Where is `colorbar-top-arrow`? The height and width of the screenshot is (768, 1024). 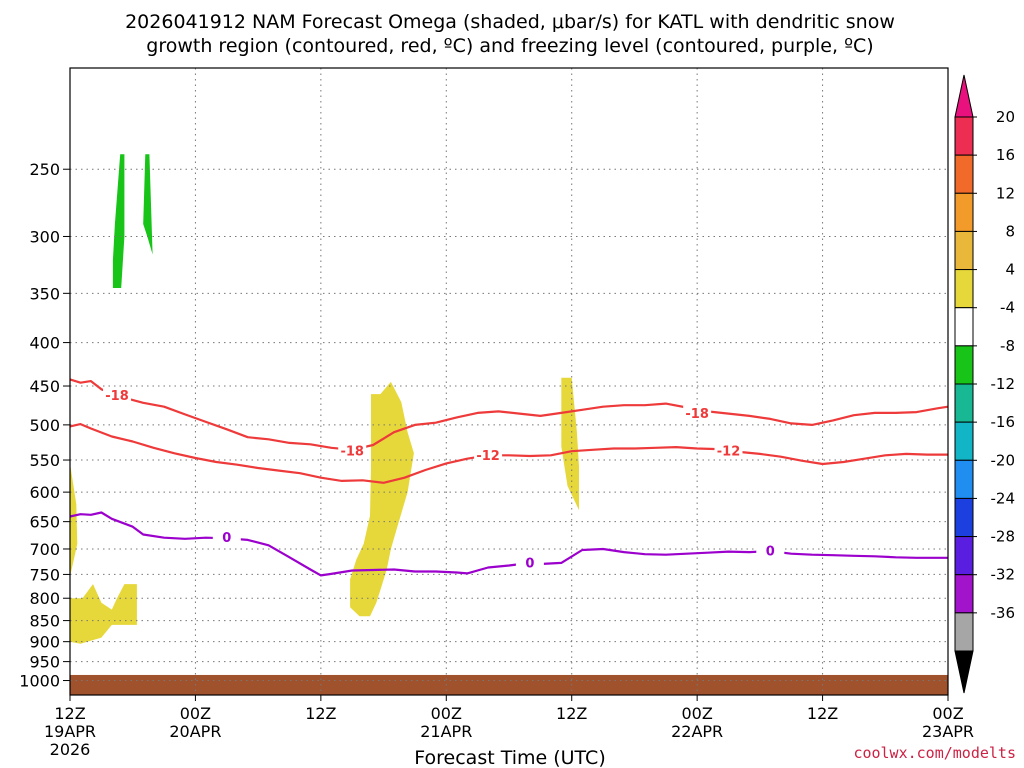 colorbar-top-arrow is located at coordinates (964, 96).